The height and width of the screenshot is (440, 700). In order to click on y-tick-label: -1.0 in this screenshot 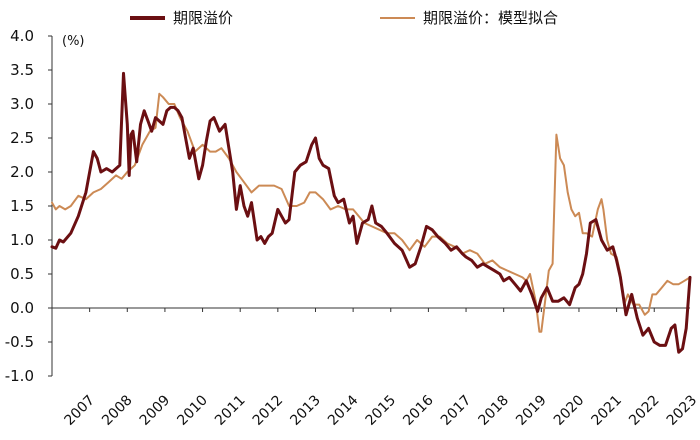, I will do `click(19, 376)`.